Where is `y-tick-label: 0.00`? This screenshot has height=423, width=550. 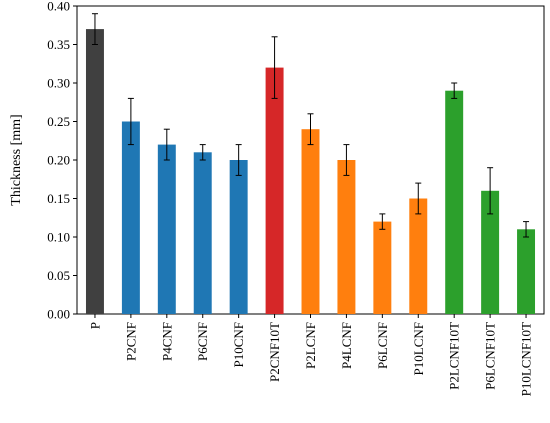 y-tick-label: 0.00 is located at coordinates (58, 314).